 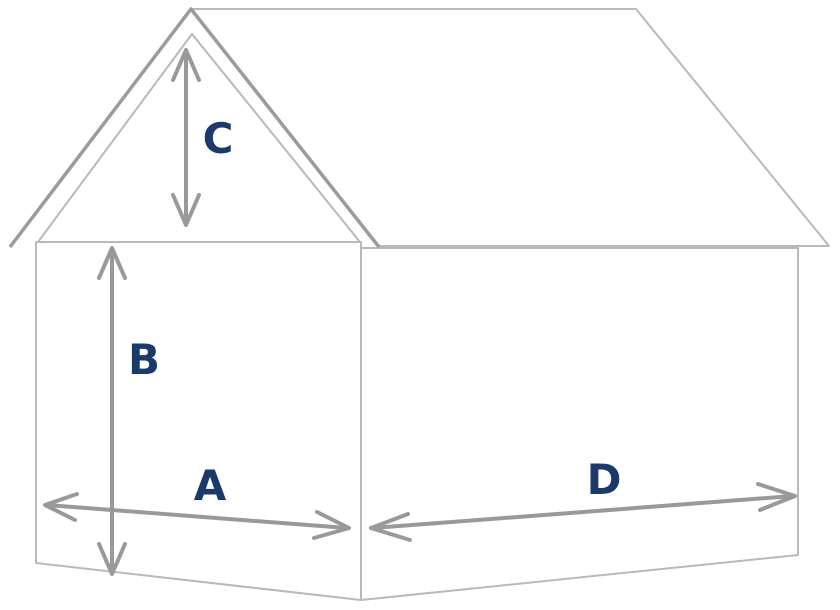 I want to click on gable-inner-trim, so click(x=199, y=138).